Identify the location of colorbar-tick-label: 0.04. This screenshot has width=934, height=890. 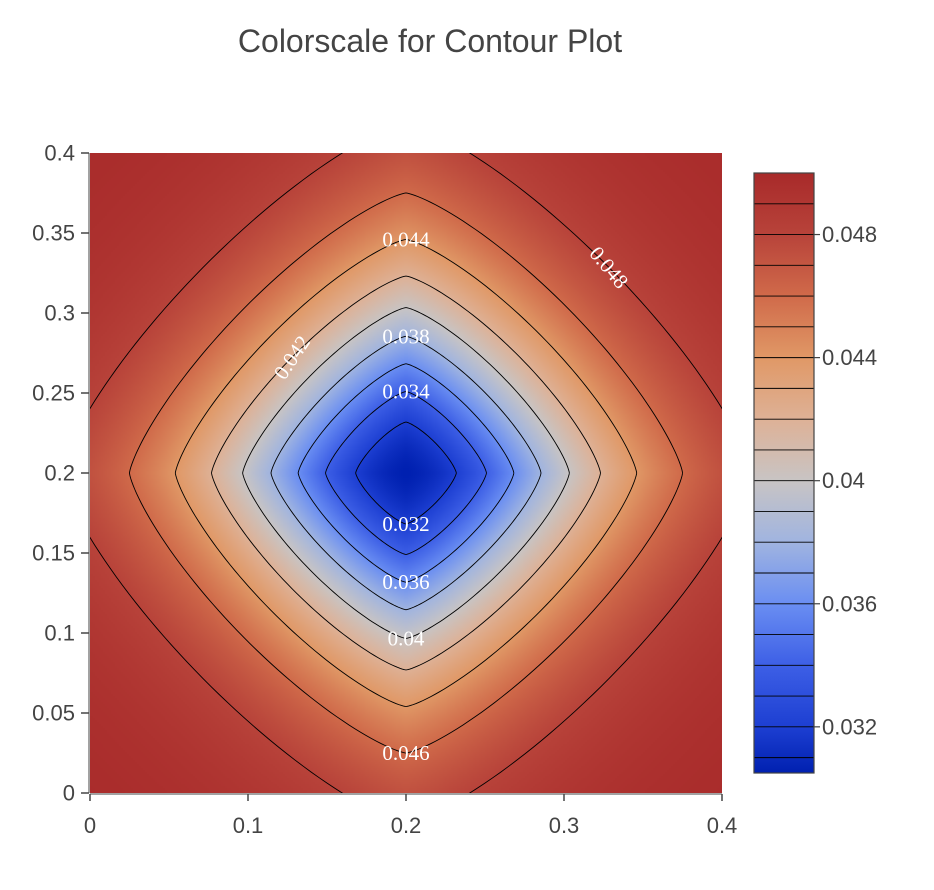
(843, 480).